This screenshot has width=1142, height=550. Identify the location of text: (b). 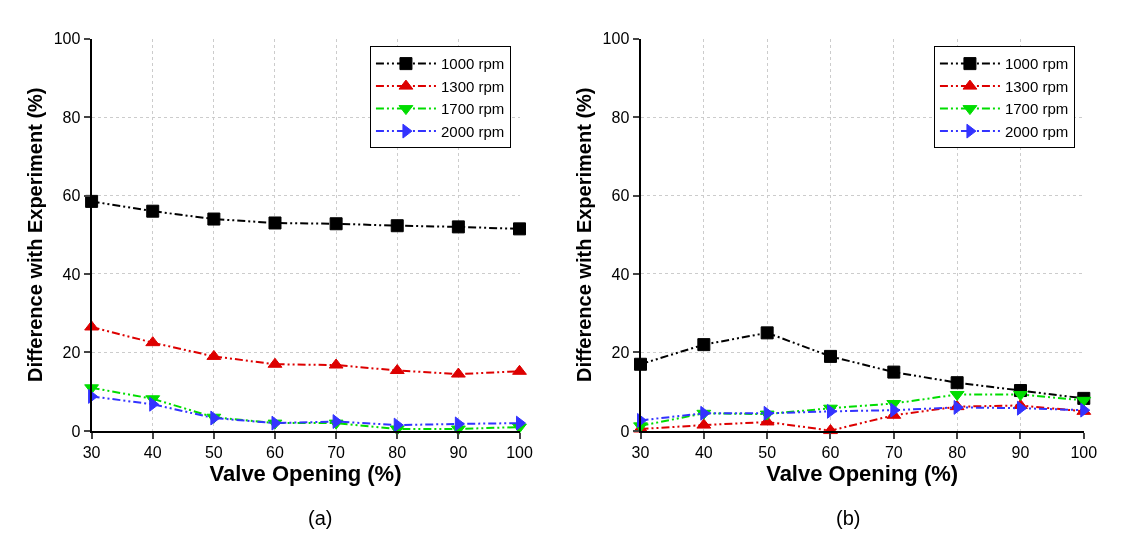
(848, 518).